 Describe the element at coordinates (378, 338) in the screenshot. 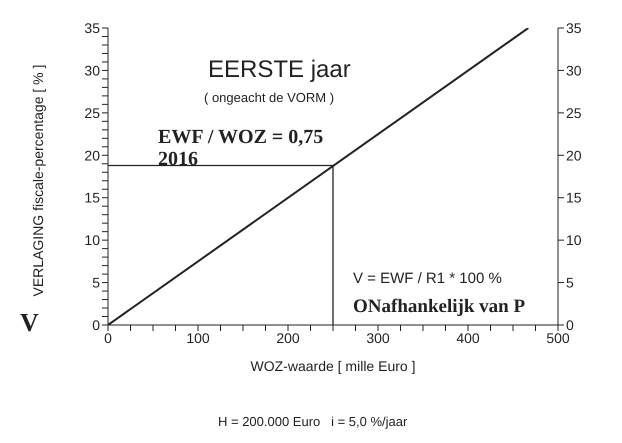

I see `x-tick-label: 300` at that location.